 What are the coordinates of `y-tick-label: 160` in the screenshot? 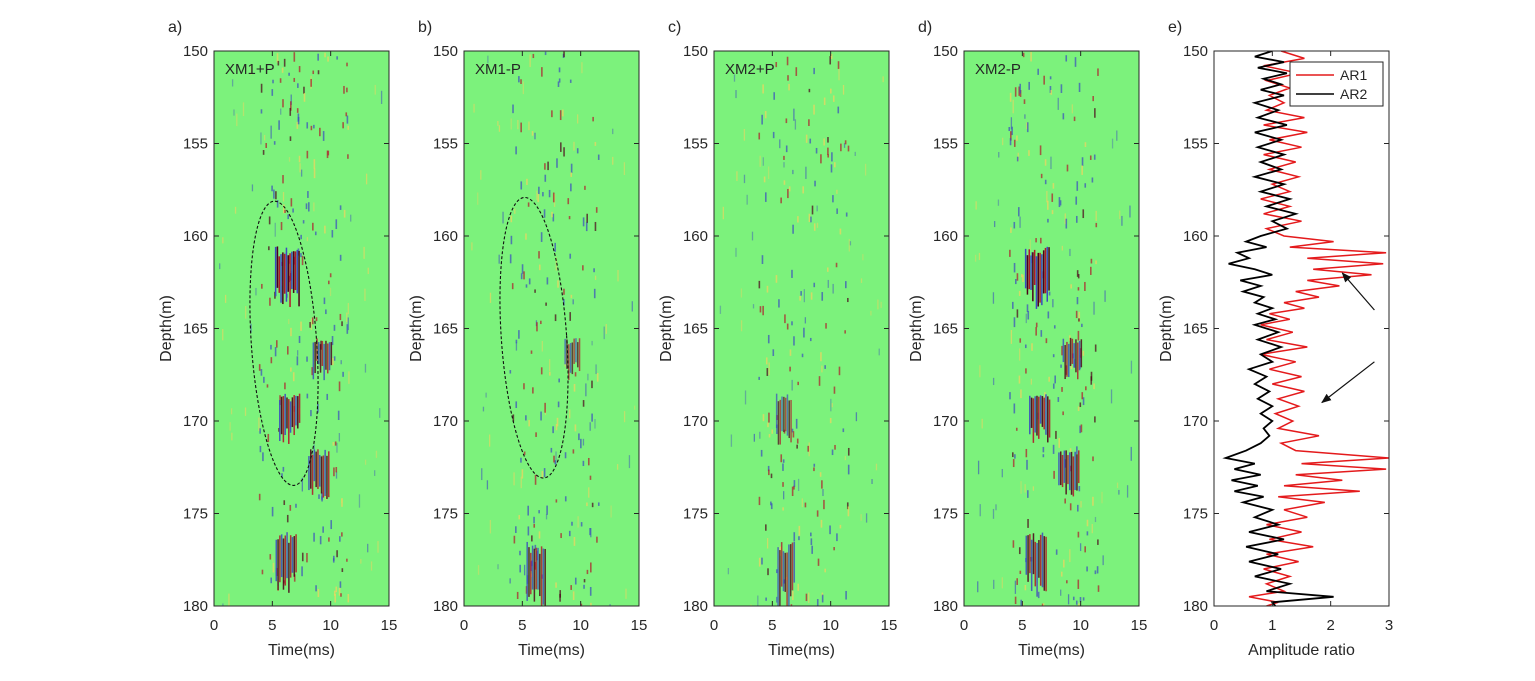 It's located at (195, 236).